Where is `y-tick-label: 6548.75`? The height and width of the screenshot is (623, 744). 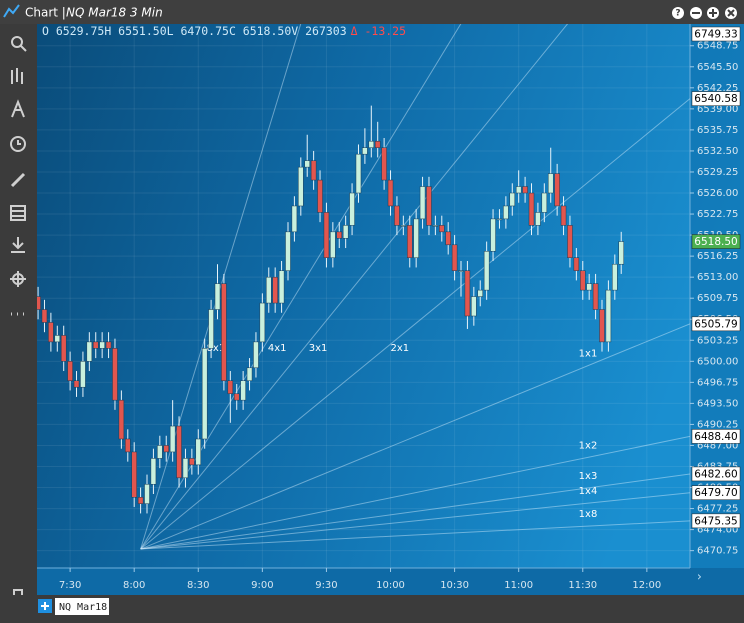 y-tick-label: 6548.75 is located at coordinates (717, 46).